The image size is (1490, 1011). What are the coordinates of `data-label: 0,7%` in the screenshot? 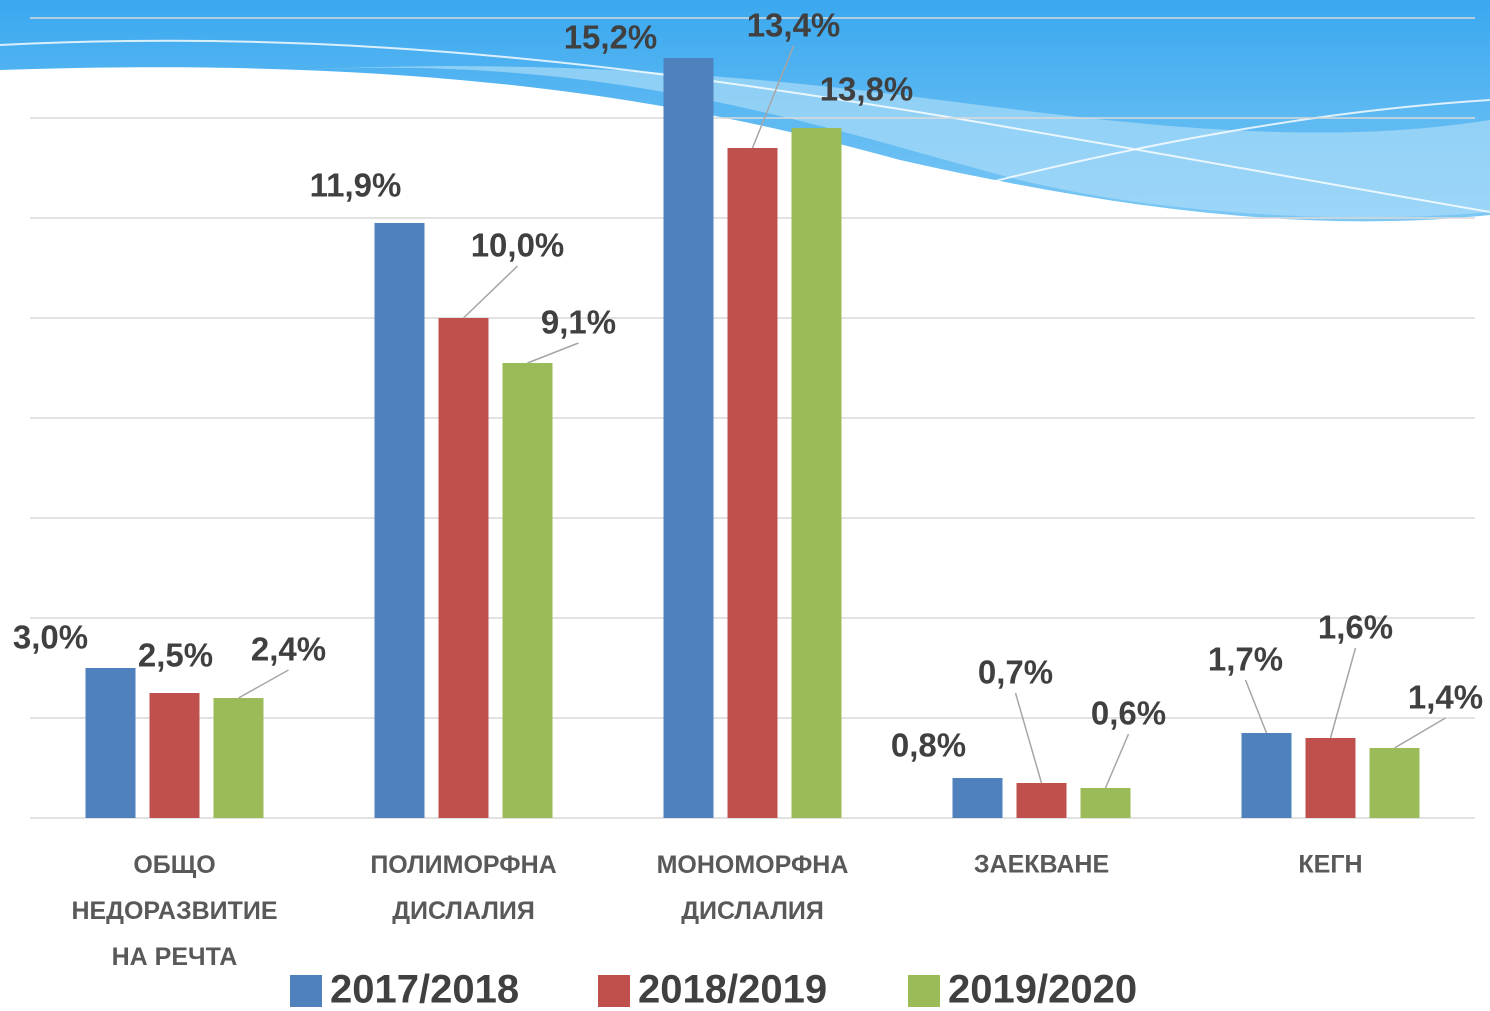 It's located at (1015, 672).